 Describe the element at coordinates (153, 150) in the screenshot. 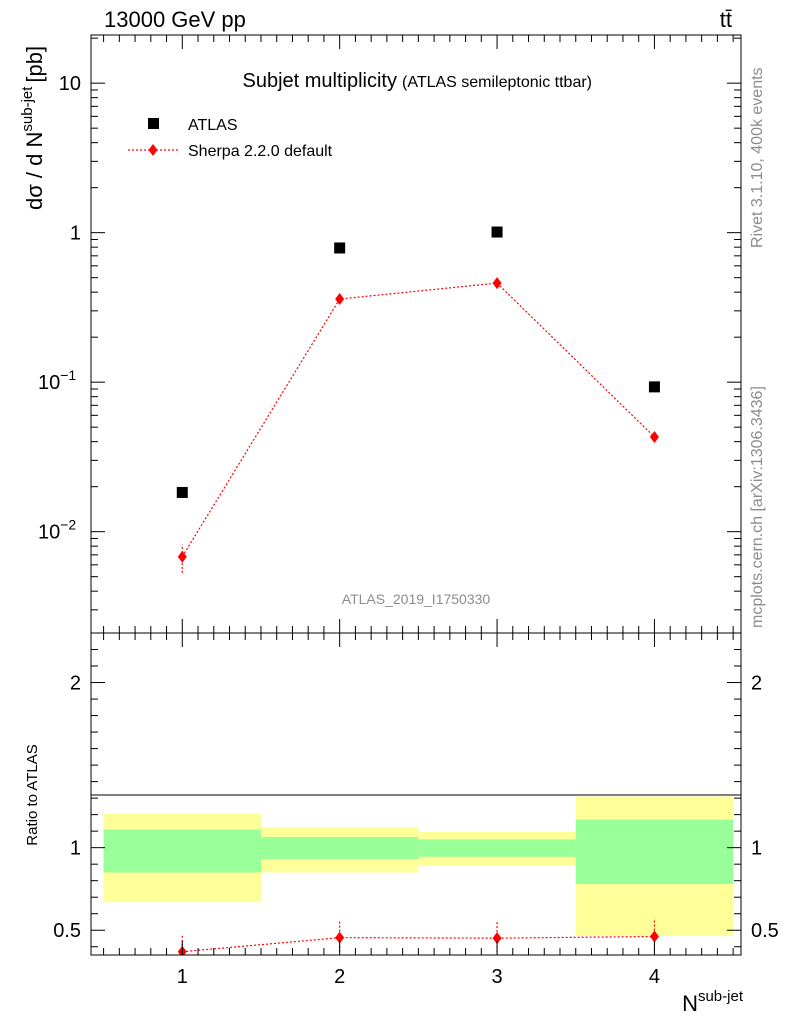

I see `legend-mc-marker` at that location.